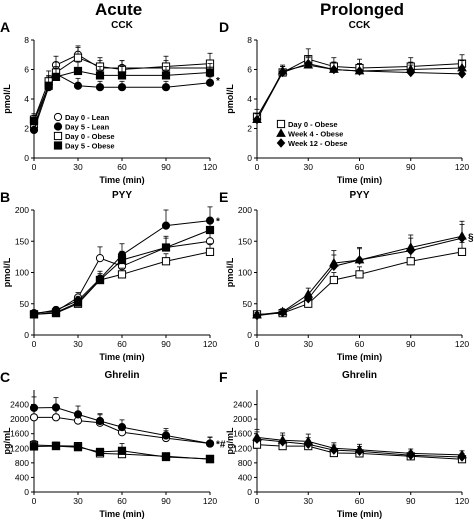 Image resolution: width=474 pixels, height=524 pixels. Describe the element at coordinates (359, 195) in the screenshot. I see `panel-title: PYY` at that location.